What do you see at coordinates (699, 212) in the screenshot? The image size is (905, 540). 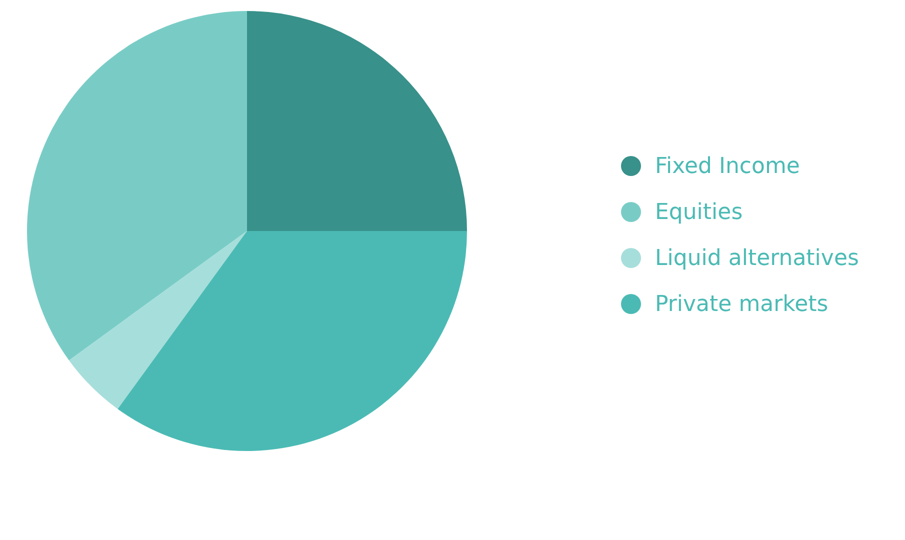 I see `legend-label: Equities` at bounding box center [699, 212].